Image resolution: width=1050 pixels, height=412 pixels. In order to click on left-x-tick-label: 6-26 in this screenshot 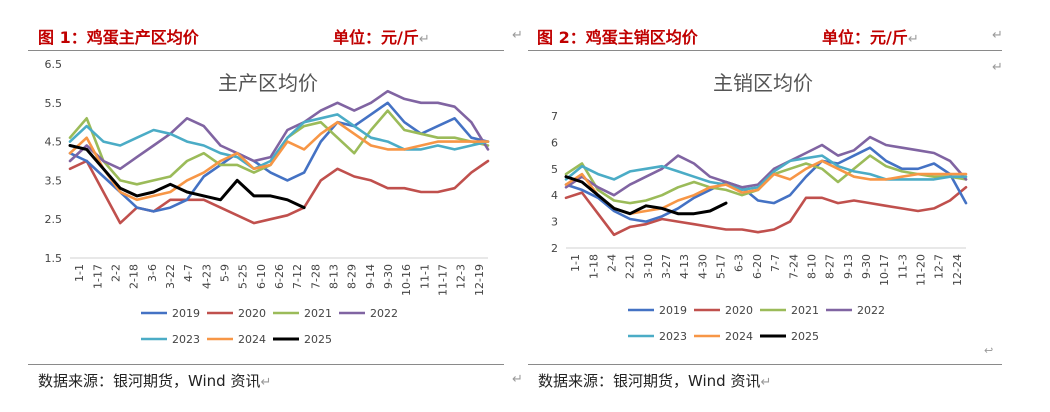, I will do `click(279, 276)`.